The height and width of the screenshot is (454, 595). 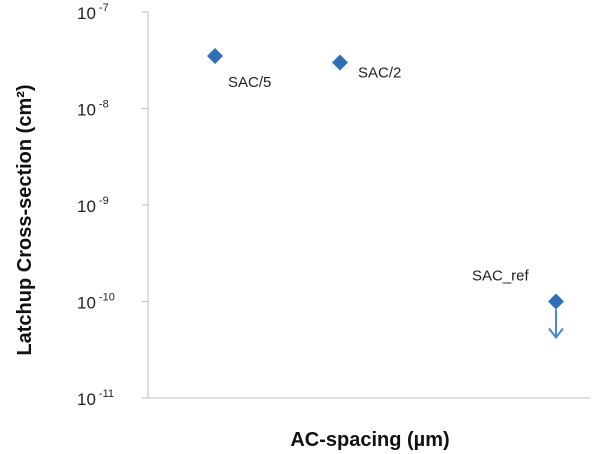 What do you see at coordinates (556, 333) in the screenshot?
I see `upper-limit-arrowhead` at bounding box center [556, 333].